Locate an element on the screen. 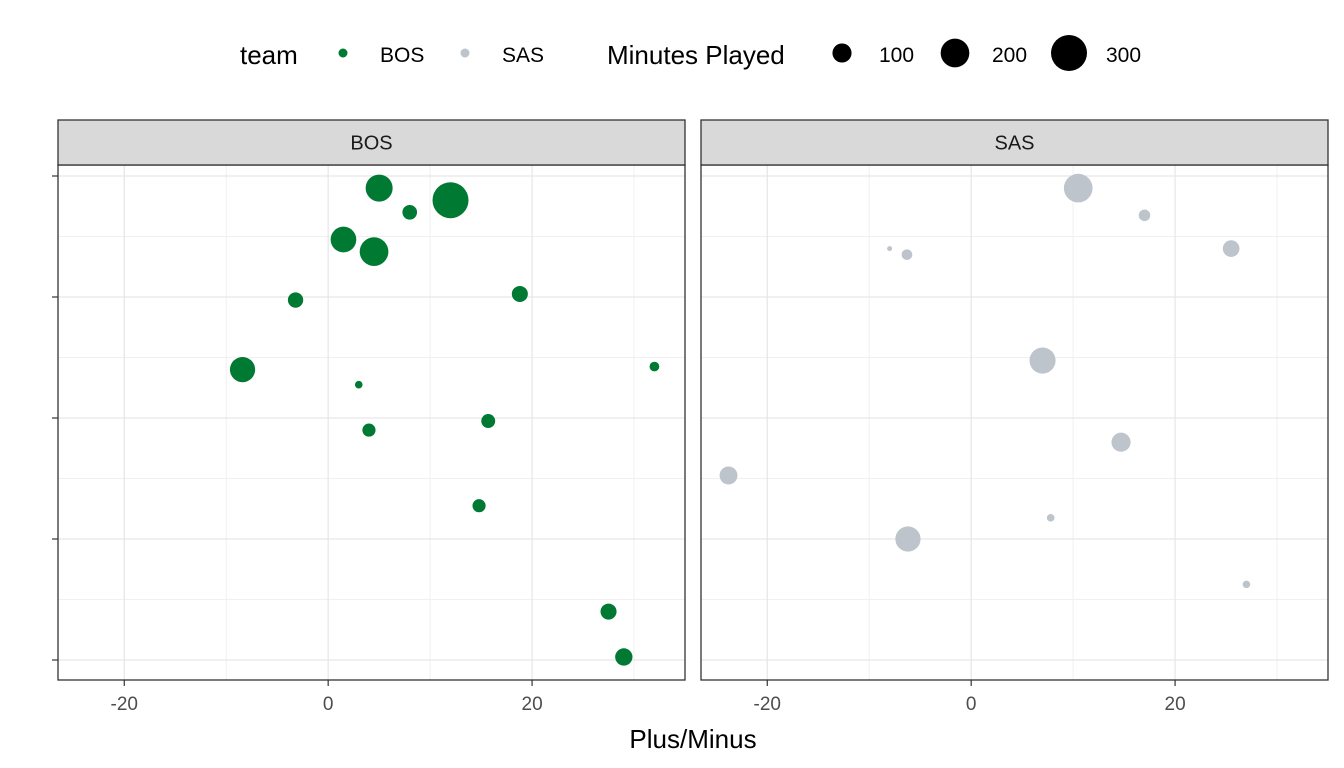 The width and height of the screenshot is (1344, 768). legend-size-title: Minutes Played is located at coordinates (696, 55).